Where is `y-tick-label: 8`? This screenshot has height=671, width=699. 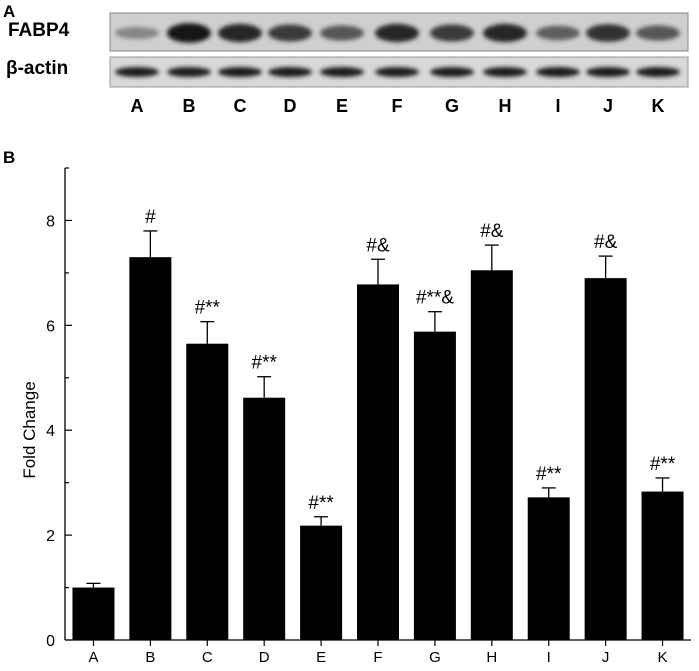 y-tick-label: 8 is located at coordinates (50, 221).